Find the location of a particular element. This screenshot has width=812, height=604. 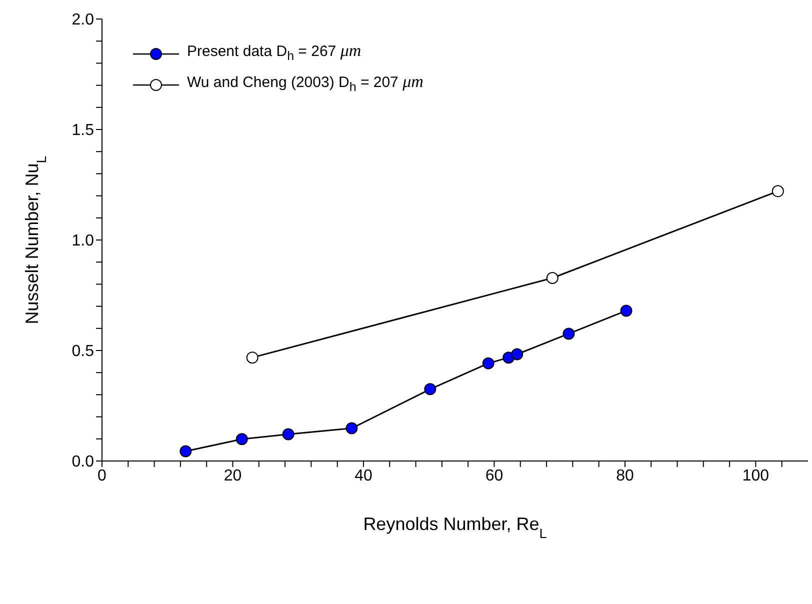

y-tick-label: 0.5 is located at coordinates (83, 351).